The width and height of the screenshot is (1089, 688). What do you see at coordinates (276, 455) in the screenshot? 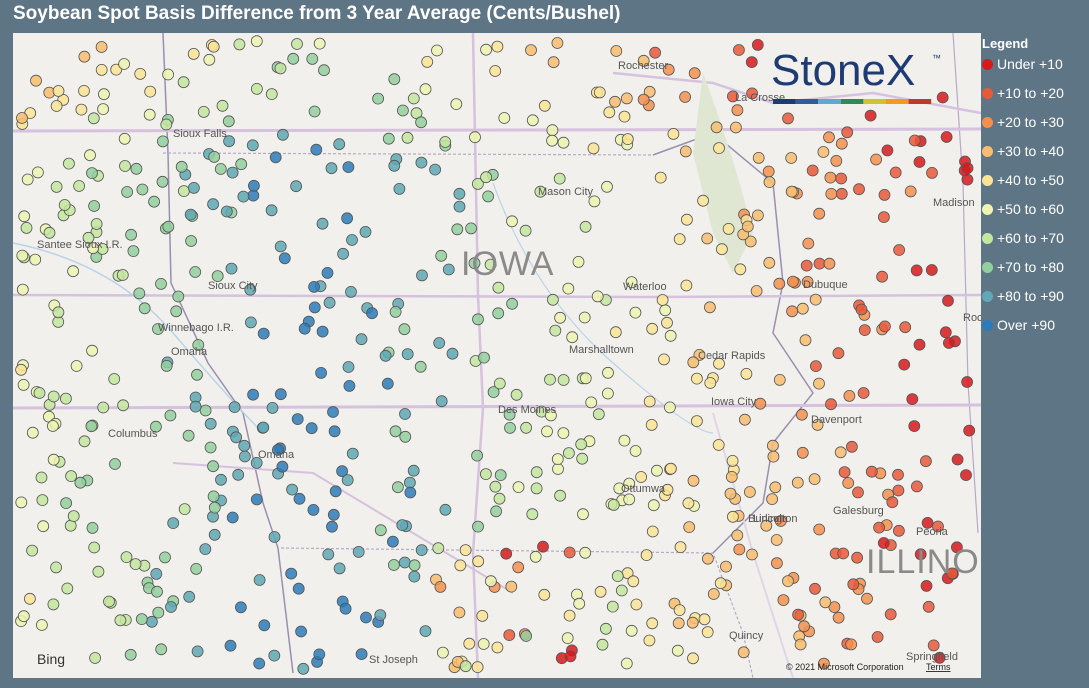
I see `place-label: Omaha` at bounding box center [276, 455].